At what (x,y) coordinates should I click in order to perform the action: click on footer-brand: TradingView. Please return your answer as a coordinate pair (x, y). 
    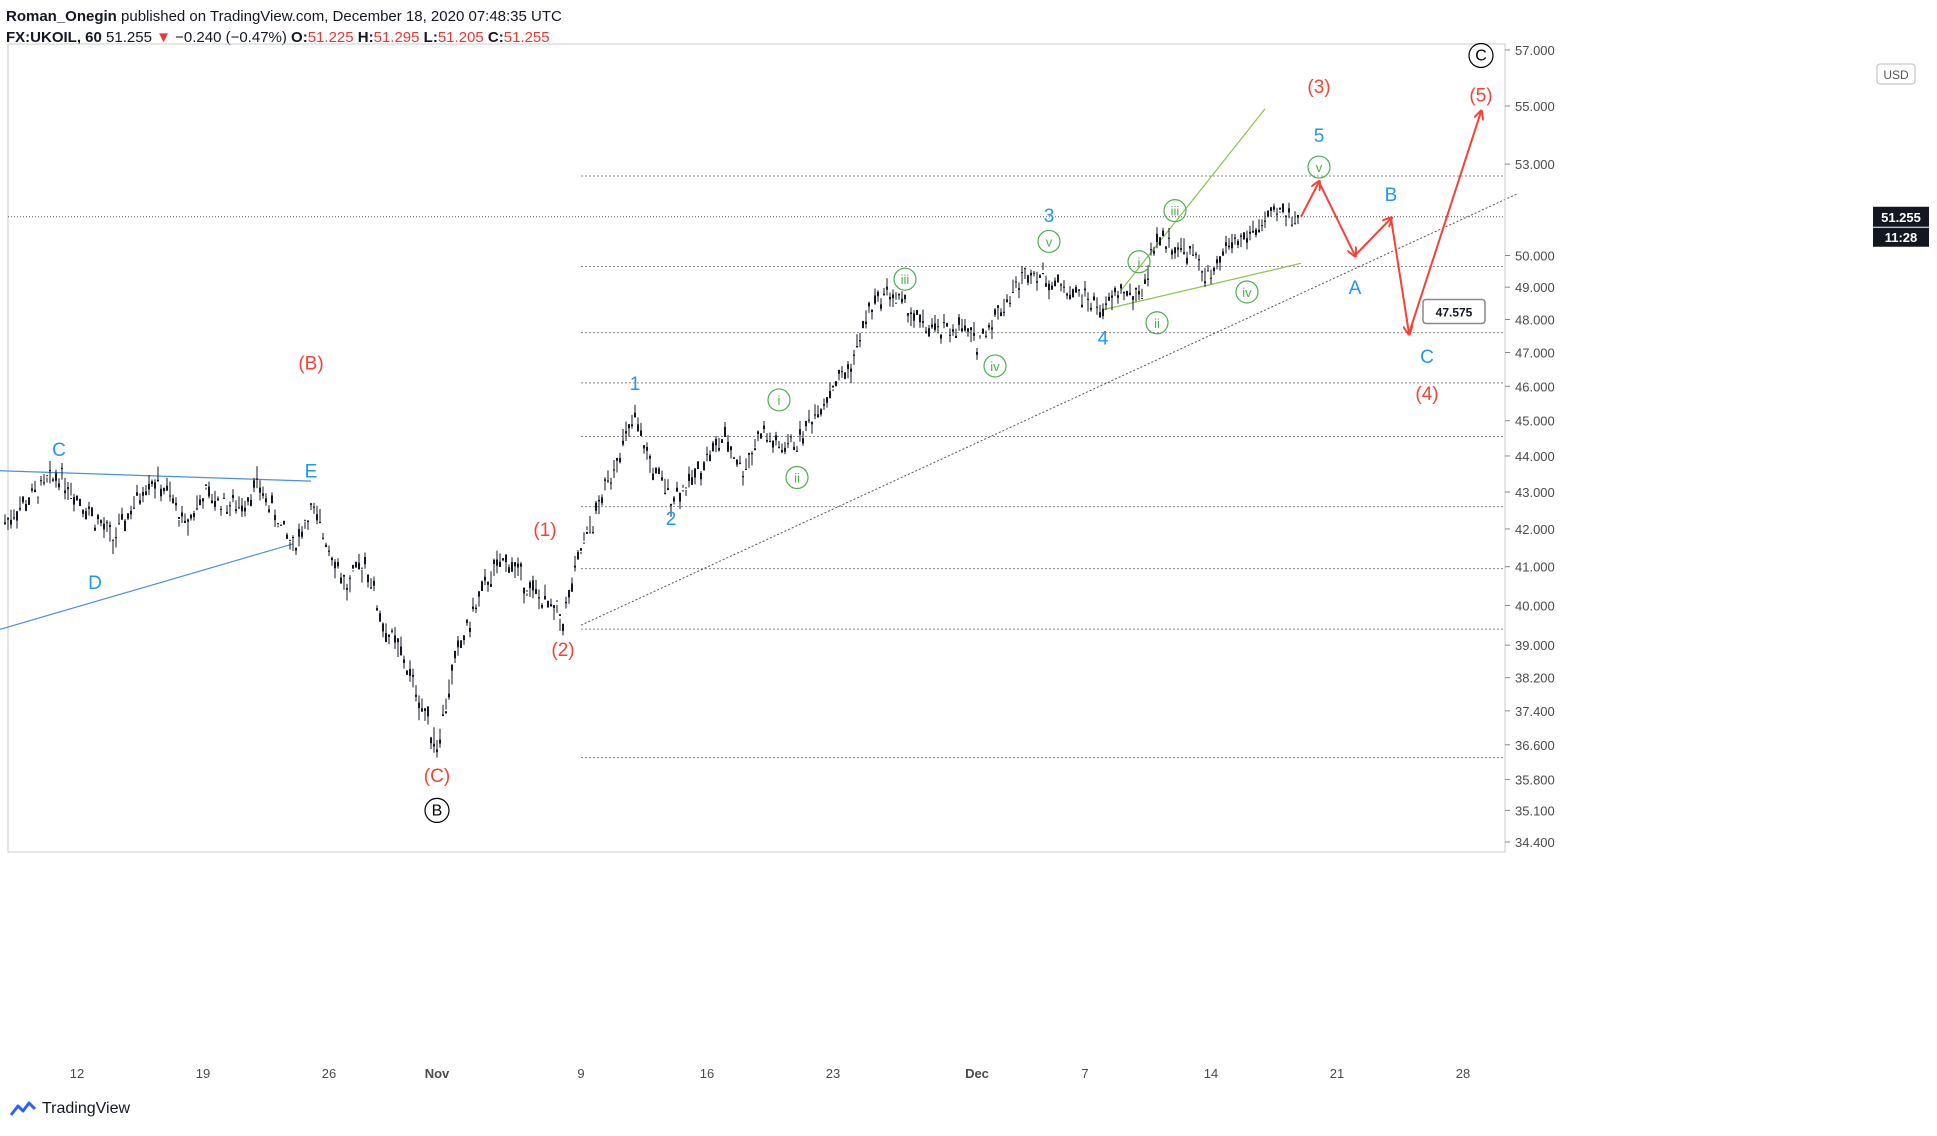
    Looking at the image, I should click on (70, 1109).